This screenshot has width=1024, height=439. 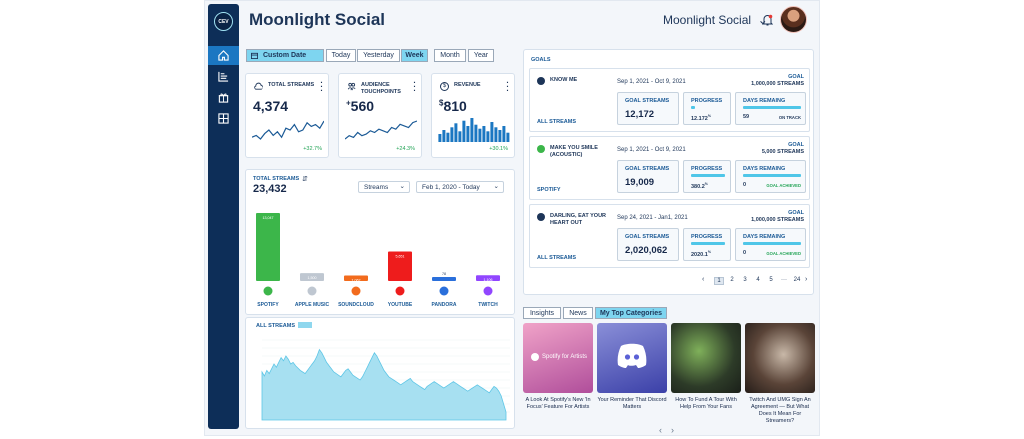 I want to click on goal-streams-box: GOAL STREAMS 12,172, so click(x=648, y=108).